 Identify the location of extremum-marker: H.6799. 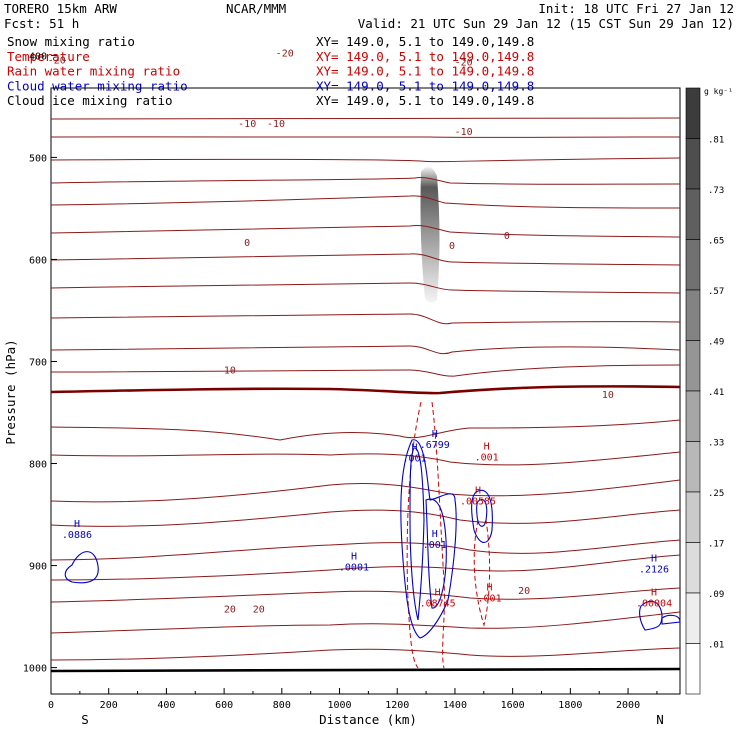
(435, 440).